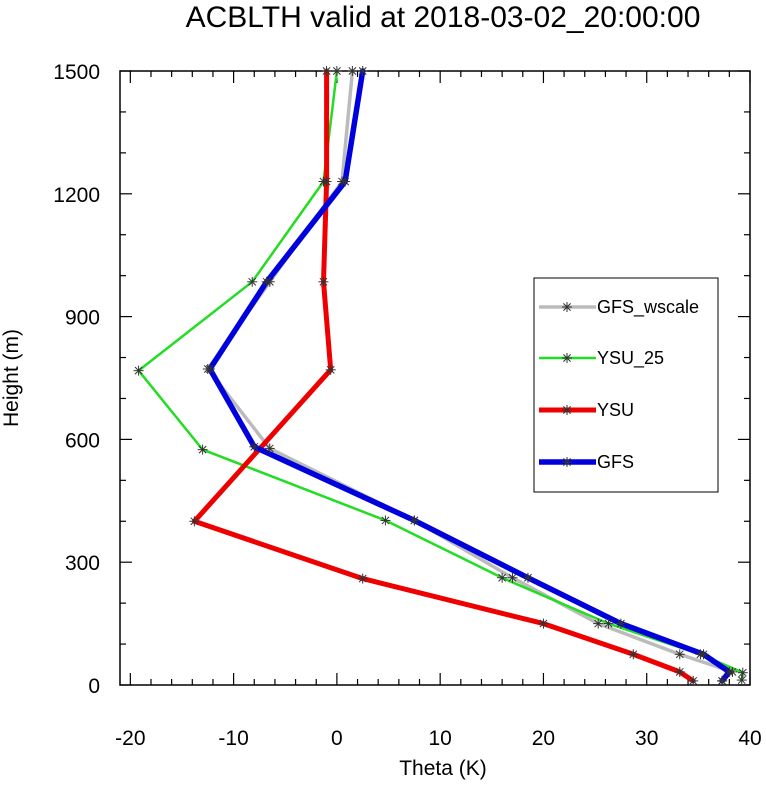 The height and width of the screenshot is (787, 766). I want to click on legend-label: YSU_25, so click(630, 358).